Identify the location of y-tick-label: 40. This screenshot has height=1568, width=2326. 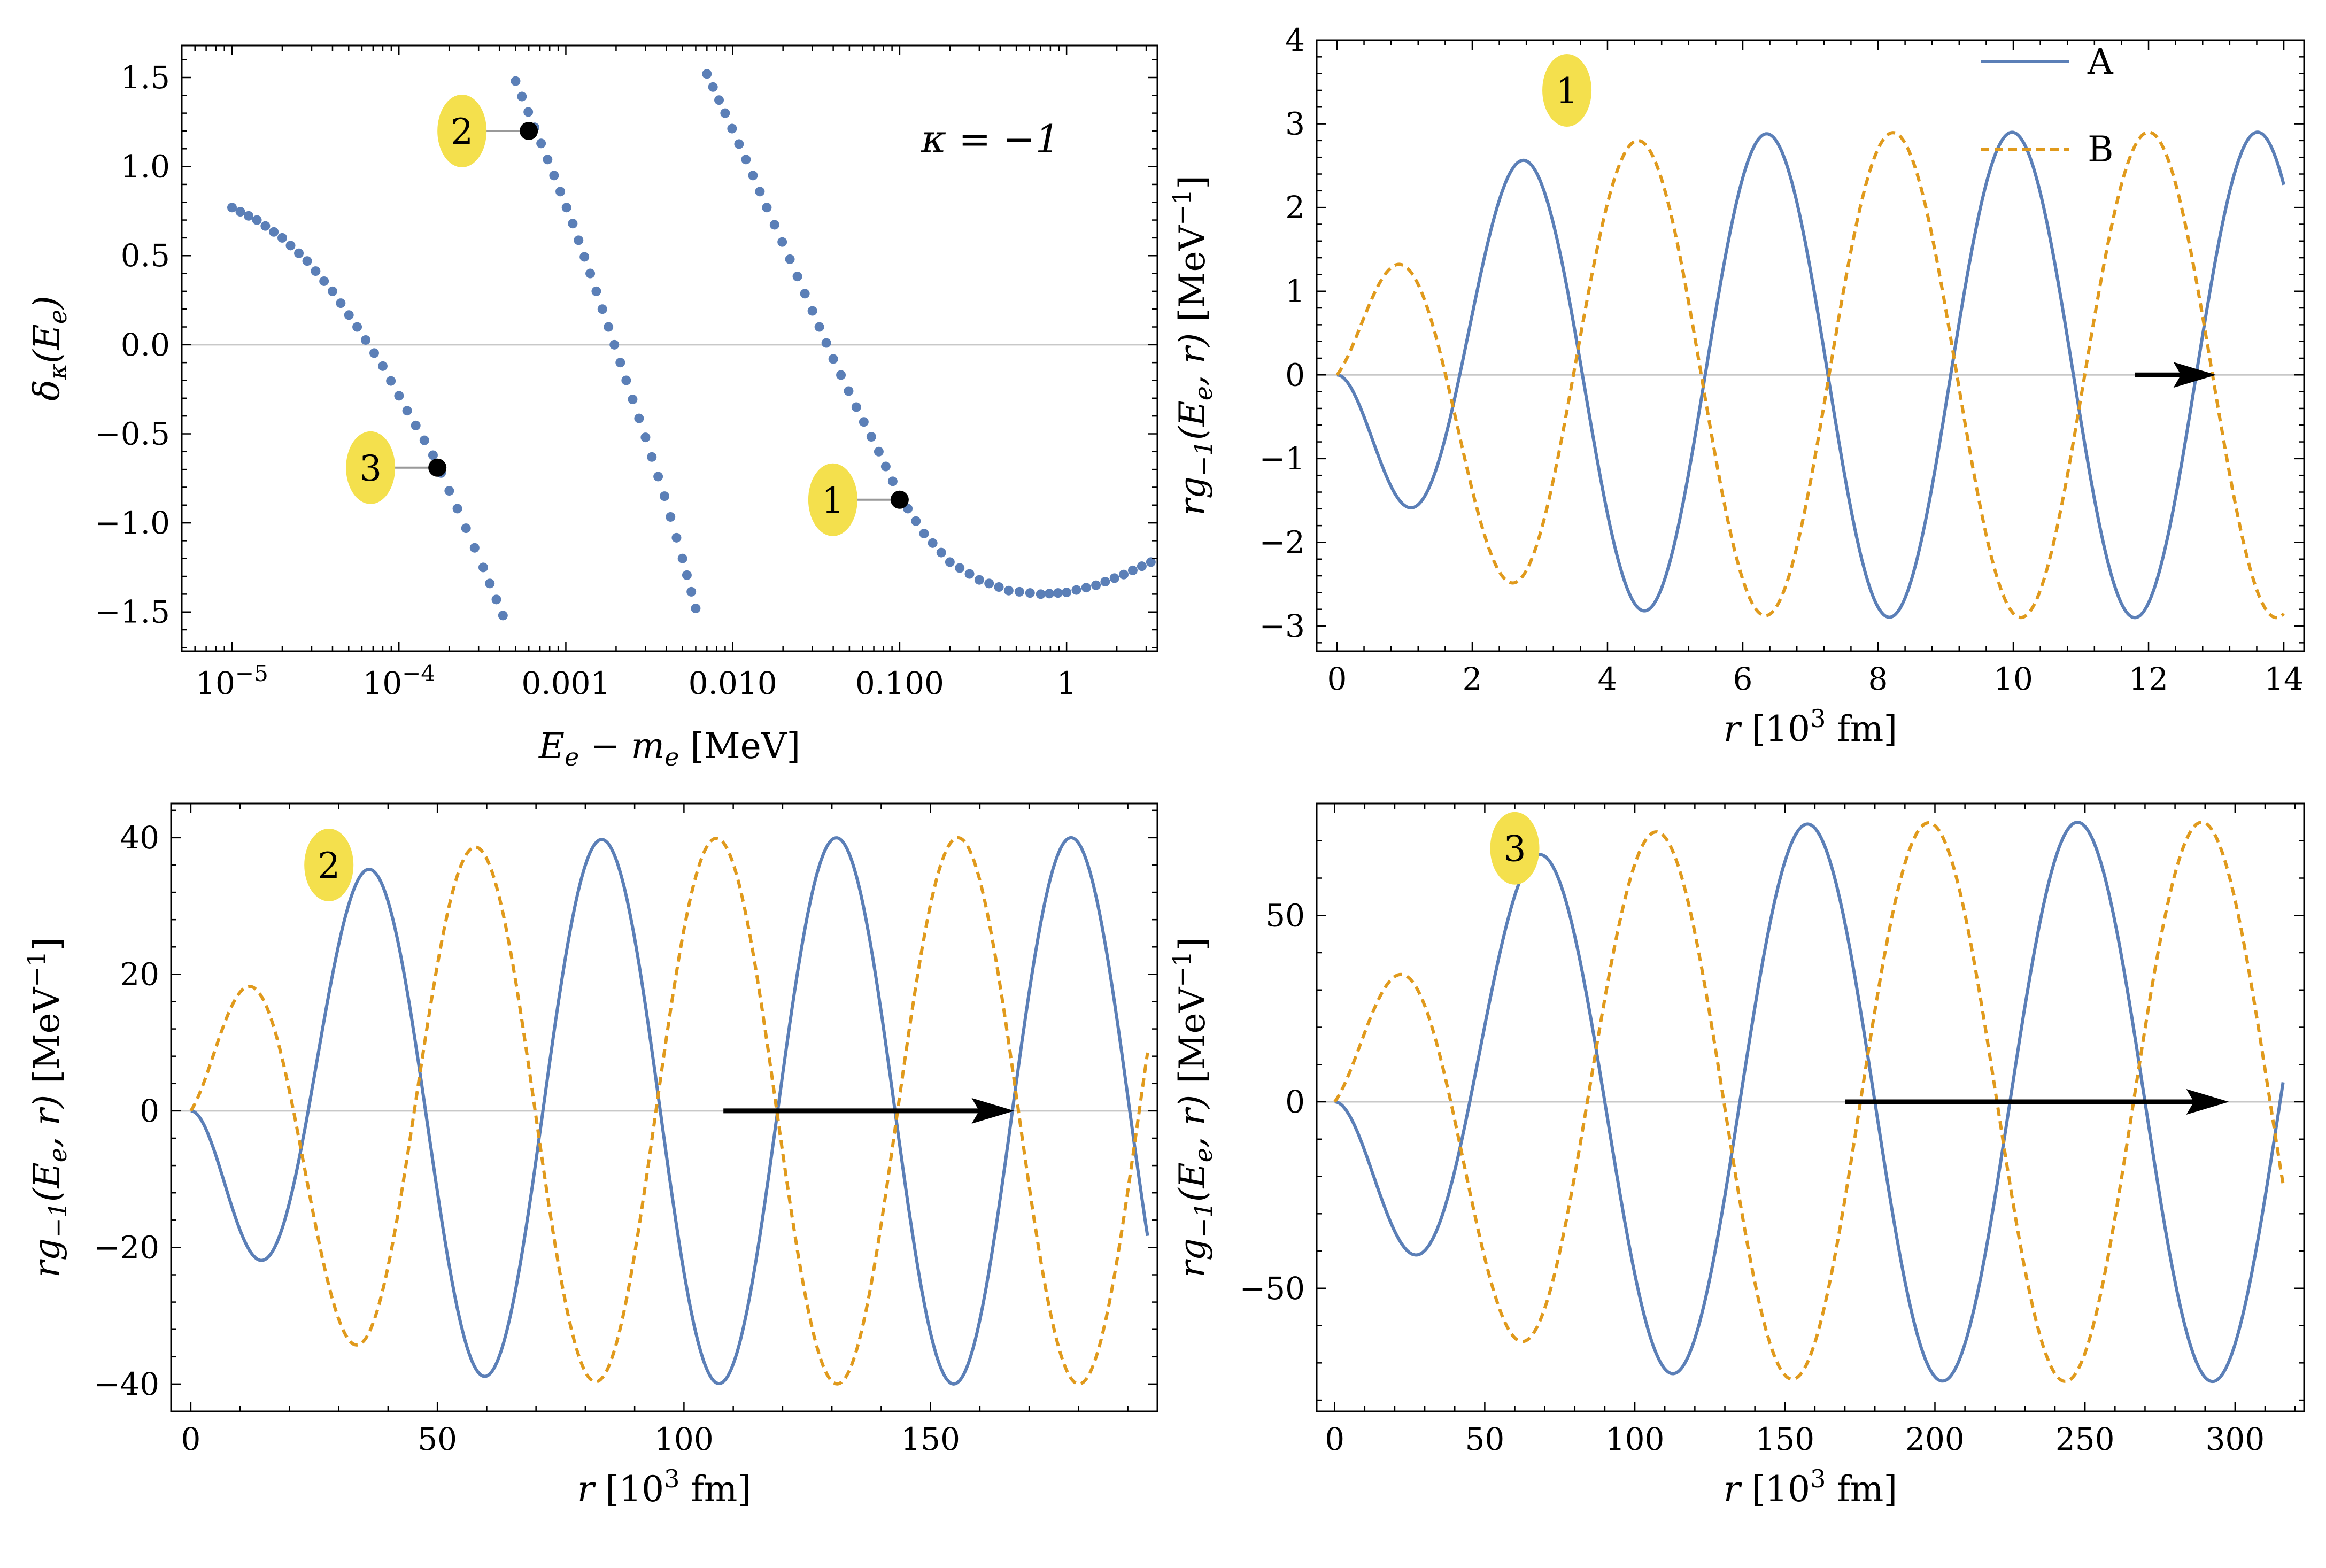
(140, 838).